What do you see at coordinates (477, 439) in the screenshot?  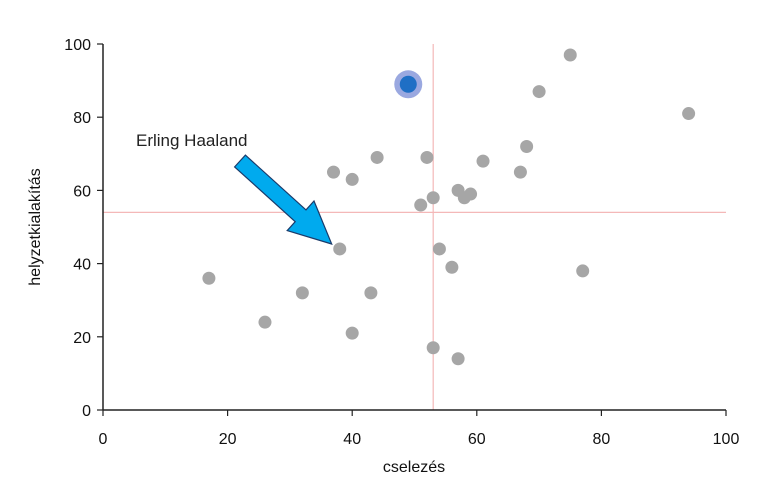 I see `x-tick-label: 60` at bounding box center [477, 439].